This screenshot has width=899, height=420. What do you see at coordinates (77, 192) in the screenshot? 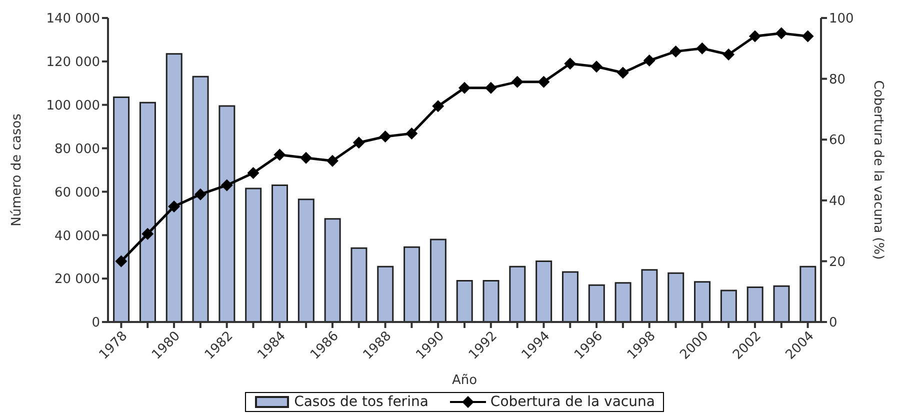
I see `y-tick-label: 60 000` at bounding box center [77, 192].